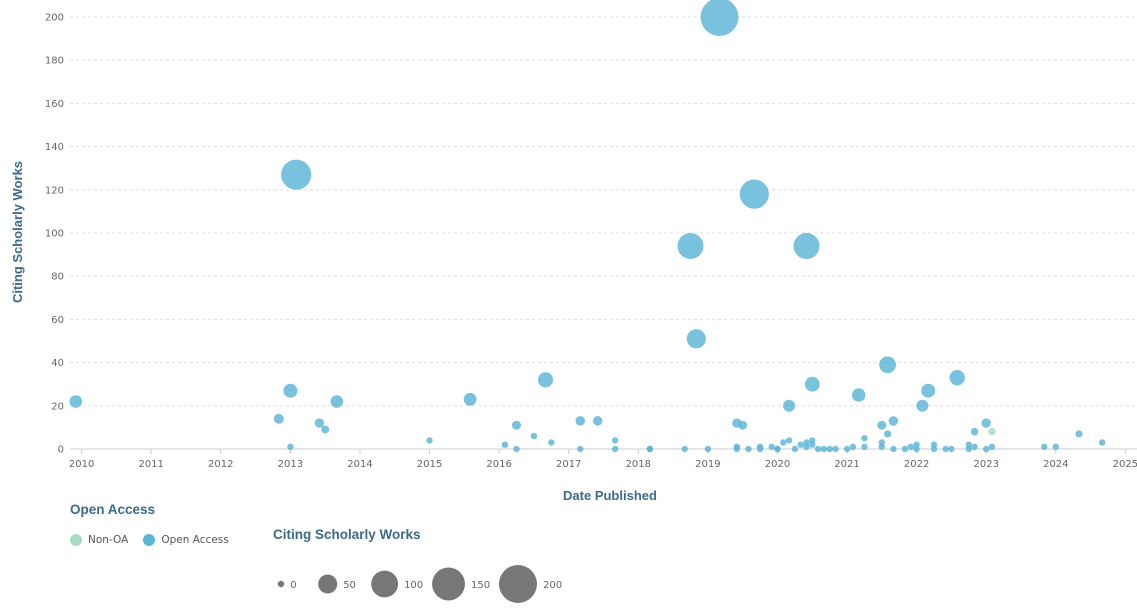 This screenshot has height=610, width=1137. I want to click on size-legend: 0 50 100 150 200, so click(419, 584).